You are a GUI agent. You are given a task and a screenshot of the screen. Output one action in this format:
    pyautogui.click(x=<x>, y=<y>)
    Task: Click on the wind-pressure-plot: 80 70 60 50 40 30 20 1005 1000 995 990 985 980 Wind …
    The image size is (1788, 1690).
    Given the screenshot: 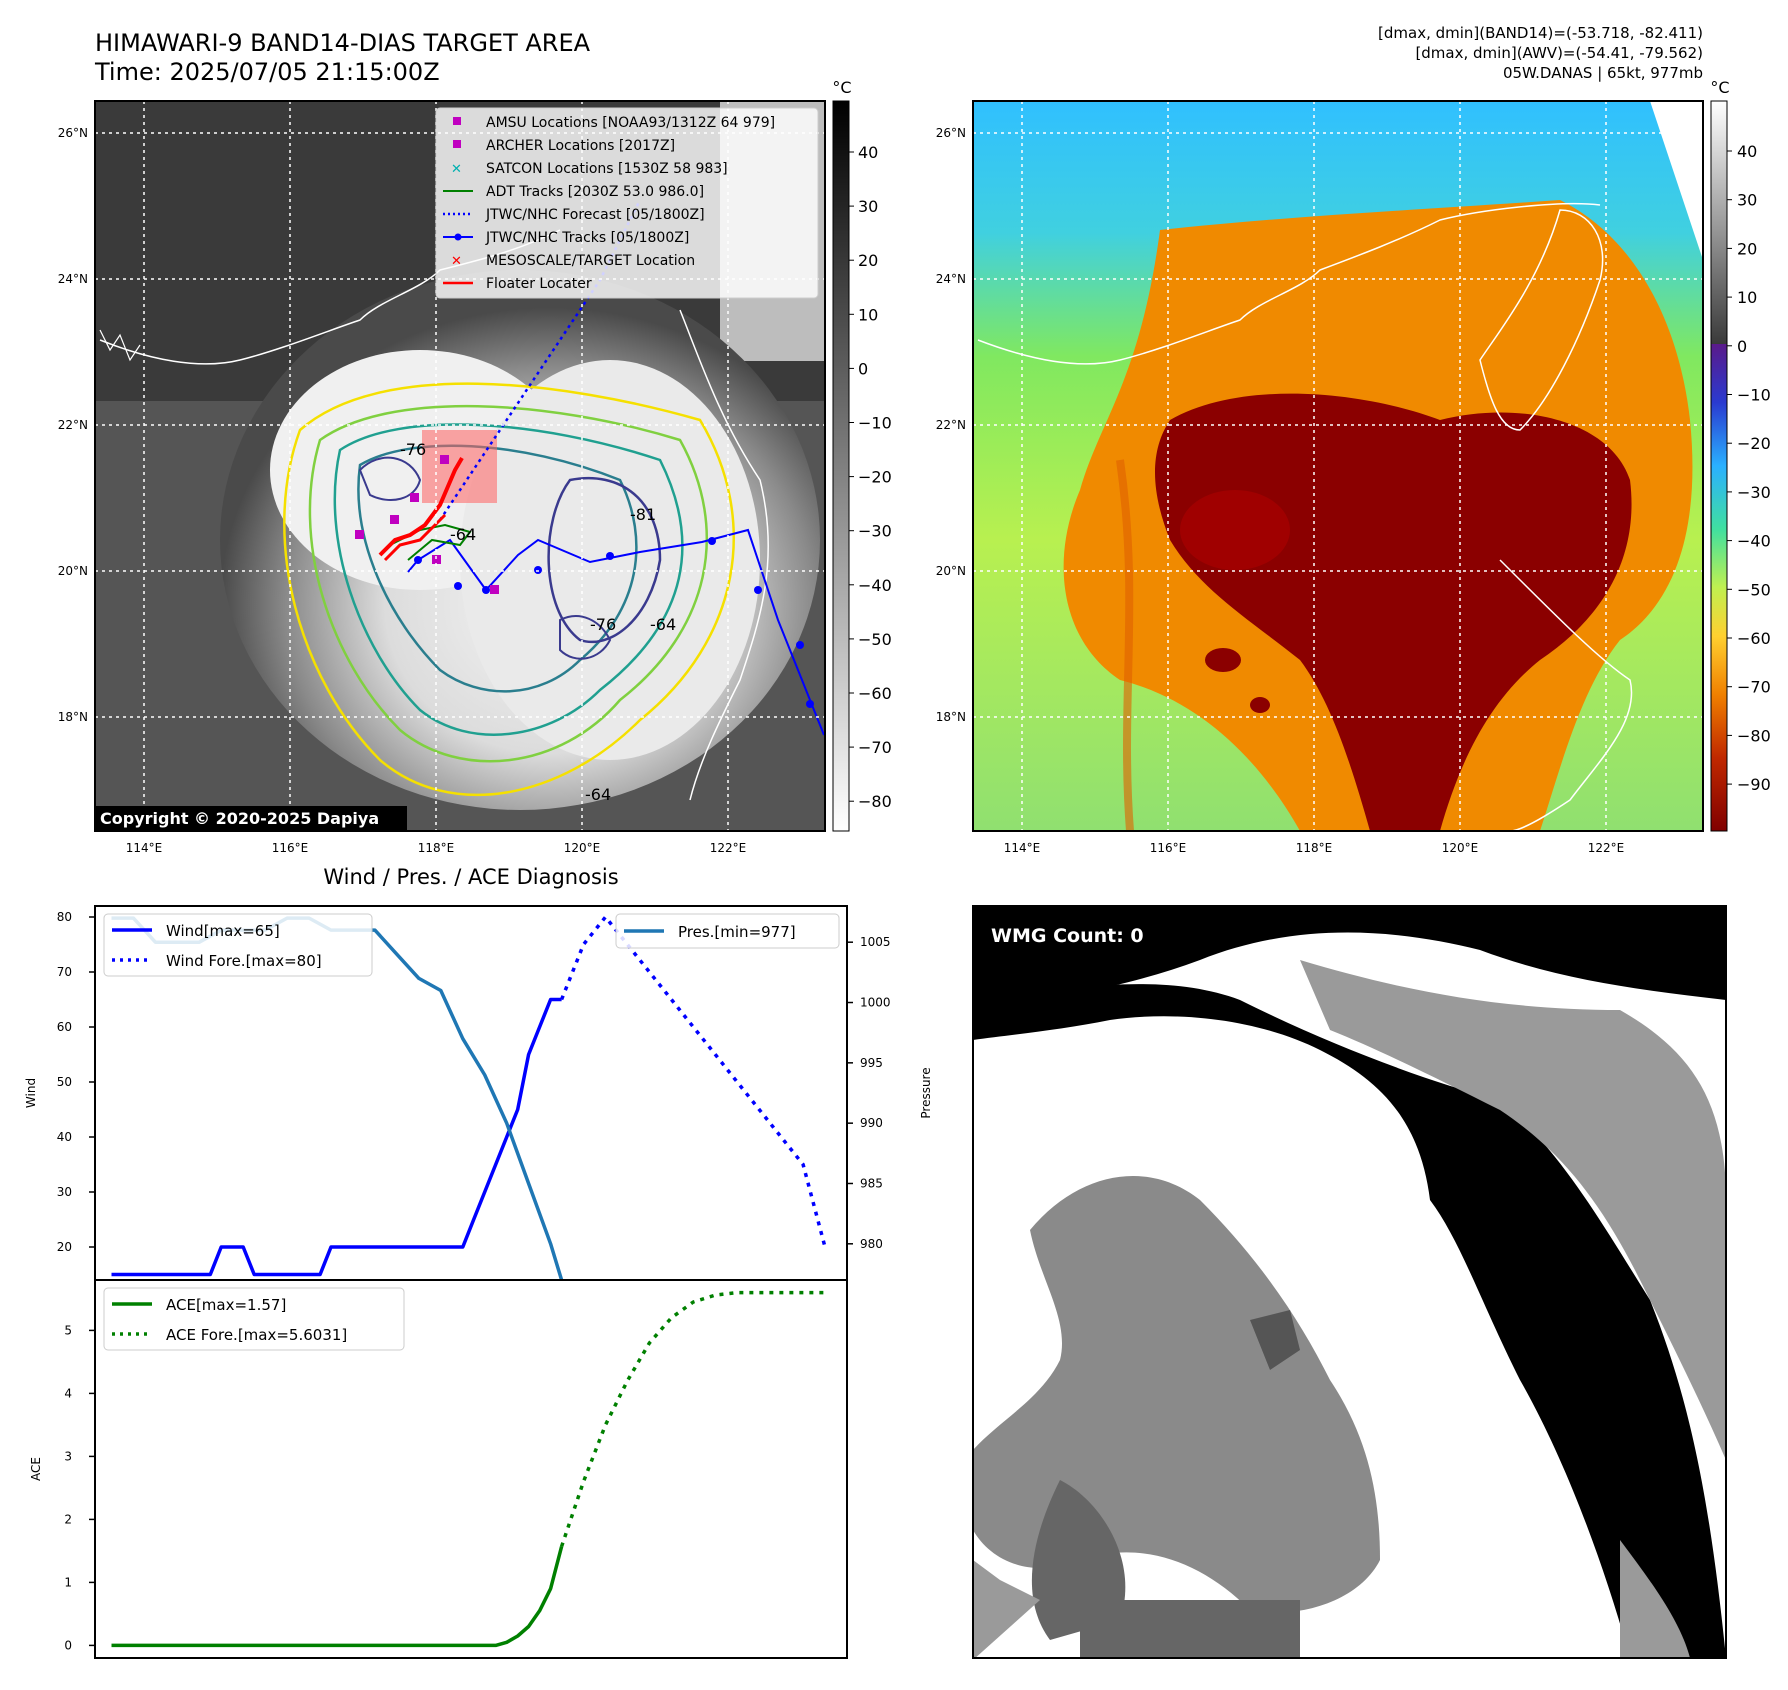 What is the action you would take?
    pyautogui.click(x=478, y=1093)
    